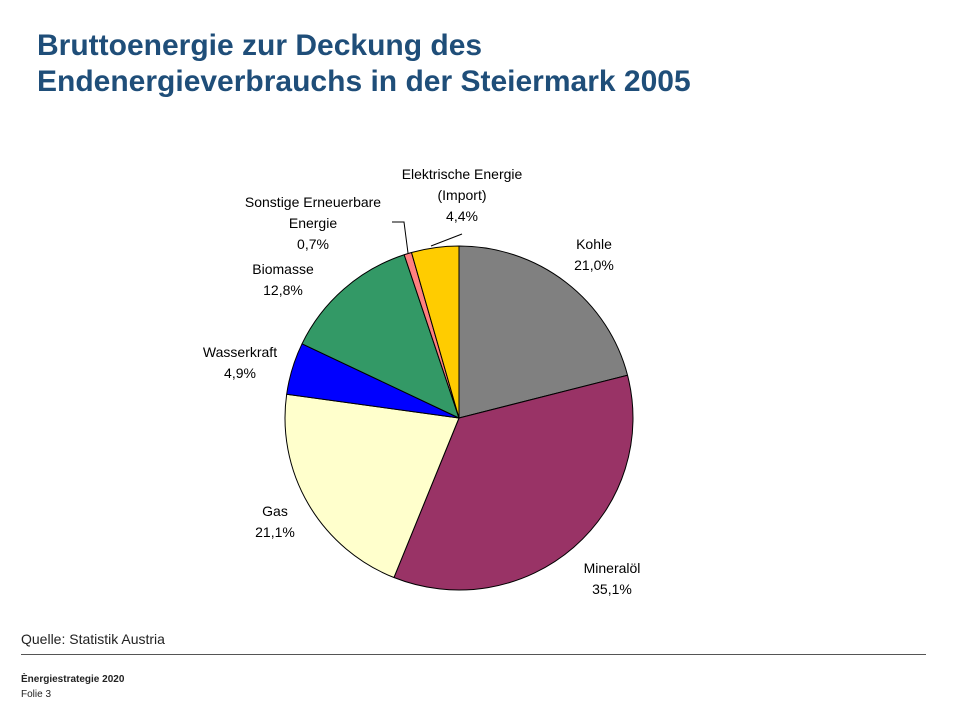 This screenshot has height=720, width=960. Describe the element at coordinates (612, 589) in the screenshot. I see `value-mineraloel: 35,1%` at that location.